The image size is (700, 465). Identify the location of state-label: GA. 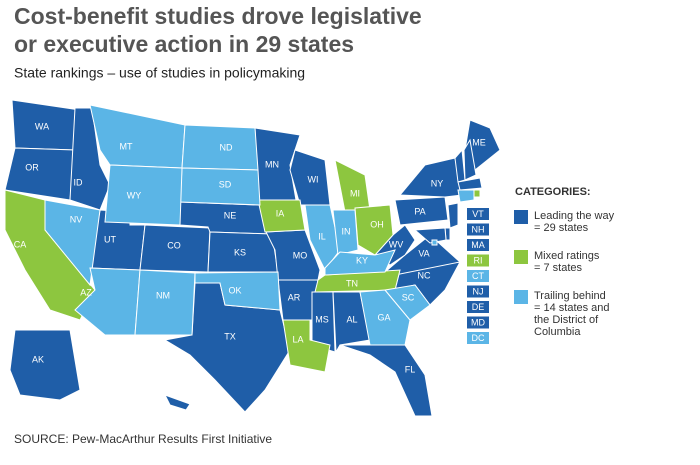
(383, 317).